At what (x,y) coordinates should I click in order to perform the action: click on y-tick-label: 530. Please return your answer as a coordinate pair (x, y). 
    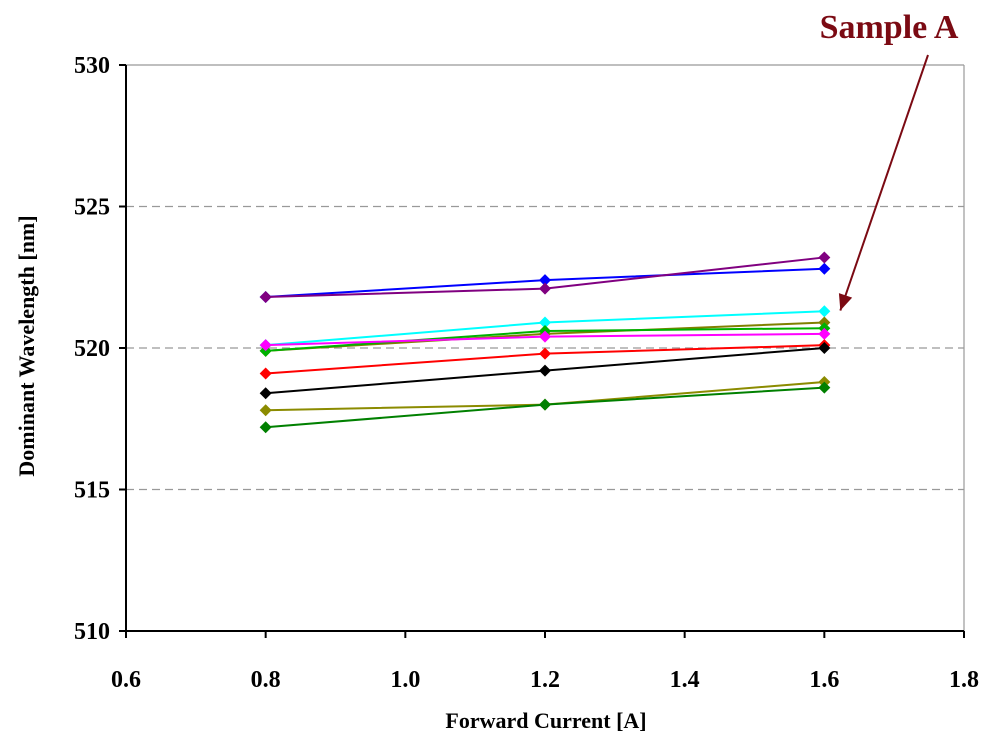
    Looking at the image, I should click on (92, 66).